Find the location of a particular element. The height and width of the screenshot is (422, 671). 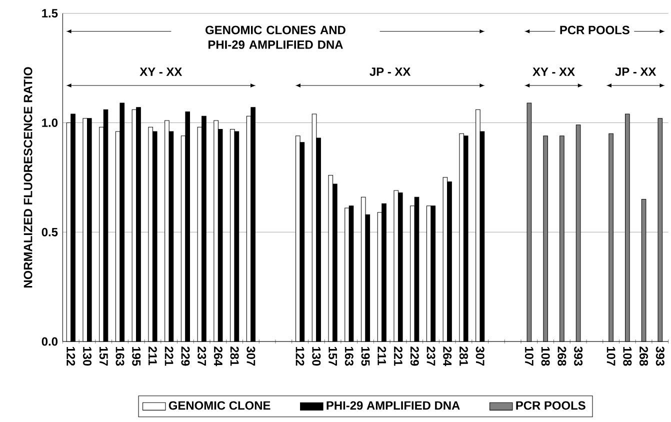

legend-label: GENOMIC CLONE is located at coordinates (219, 405).